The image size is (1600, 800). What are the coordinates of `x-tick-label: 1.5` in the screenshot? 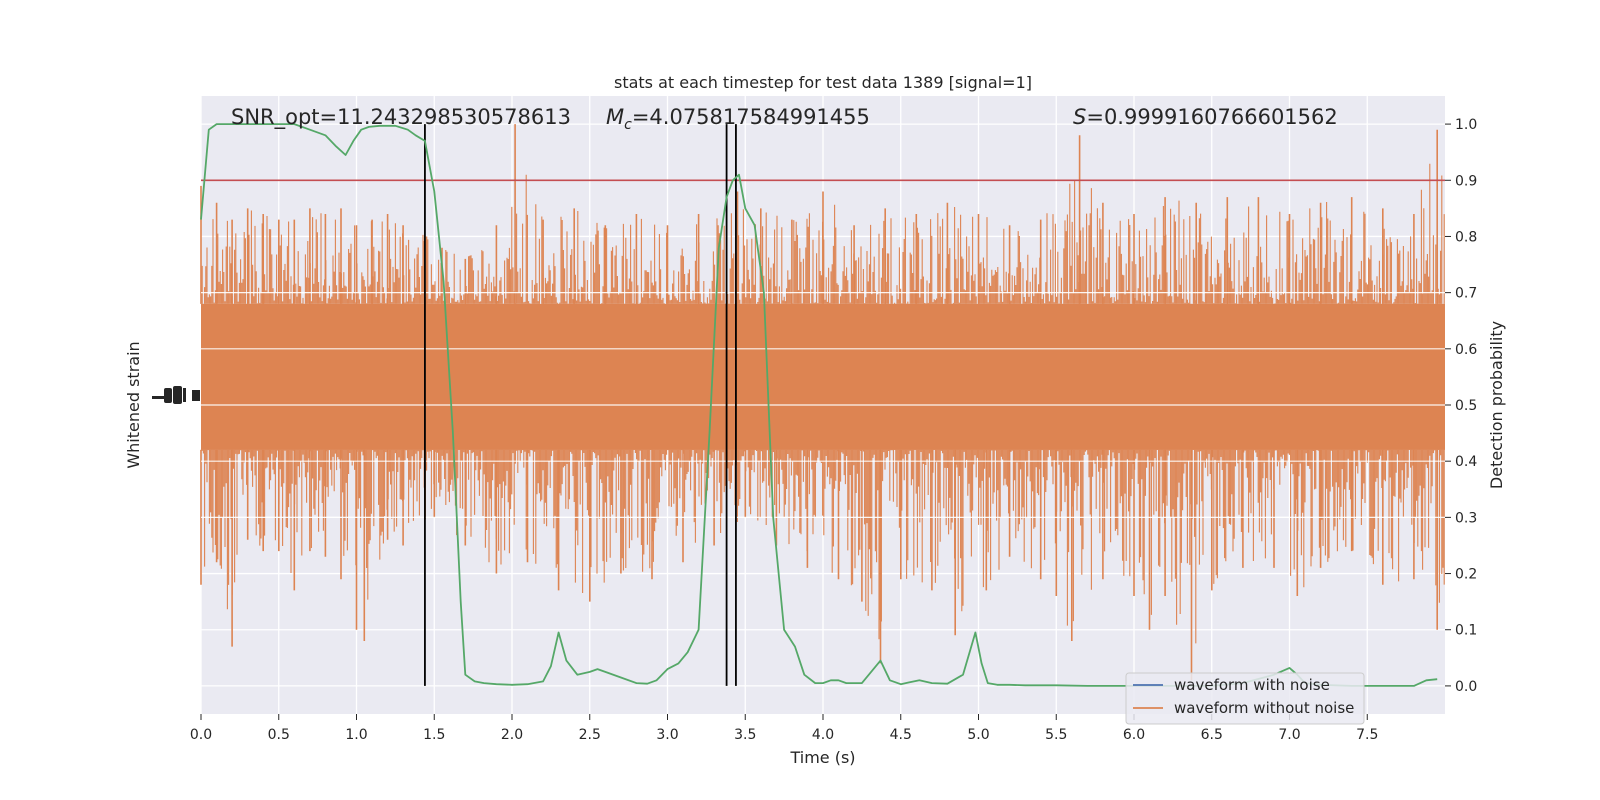 It's located at (434, 735).